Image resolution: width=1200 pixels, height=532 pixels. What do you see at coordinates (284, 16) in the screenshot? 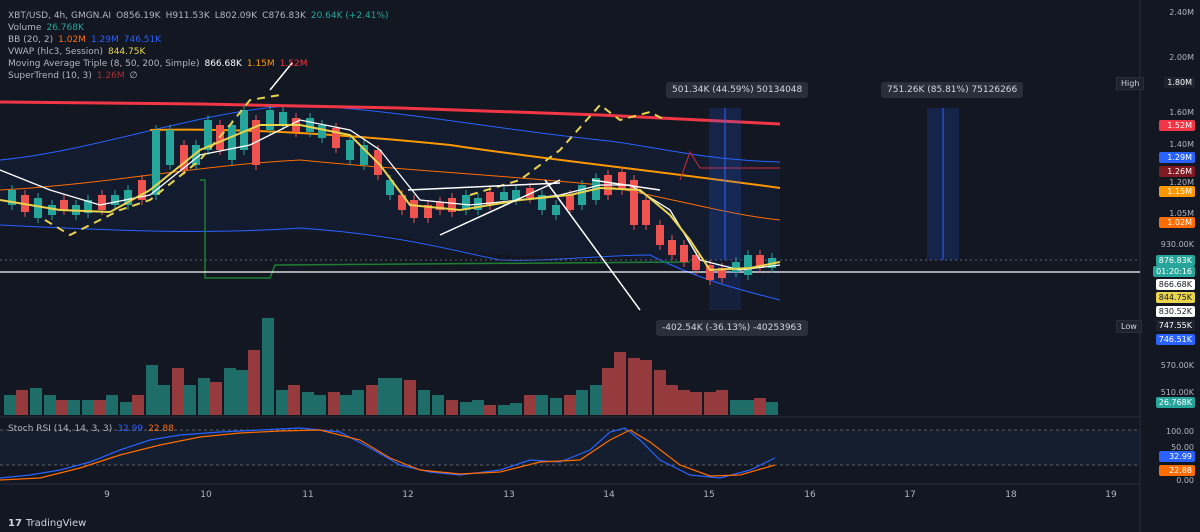
I see `close-value: C876.83K` at bounding box center [284, 16].